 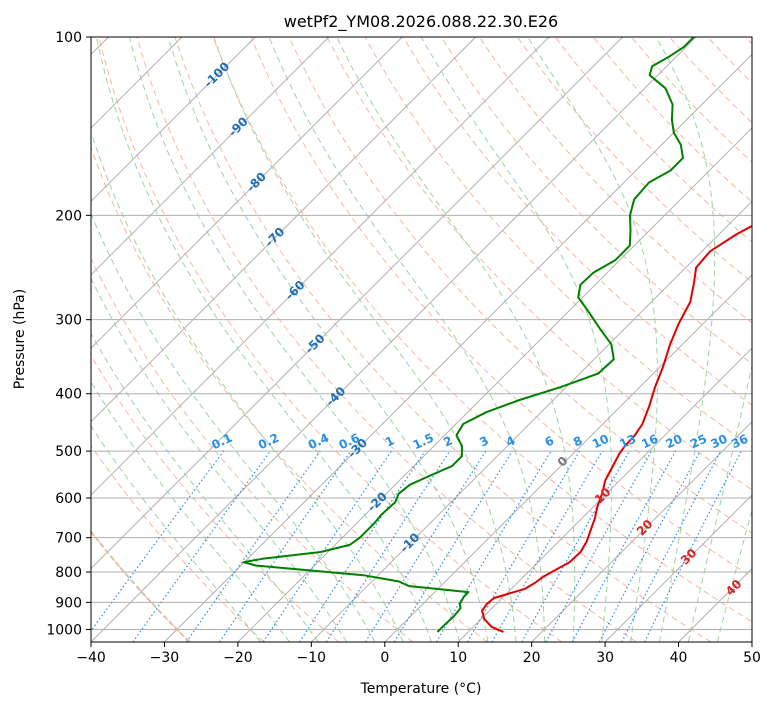 What do you see at coordinates (421, 22) in the screenshot?
I see `chart-title: wetPf2_YM08.2026.088.22.30.E26` at bounding box center [421, 22].